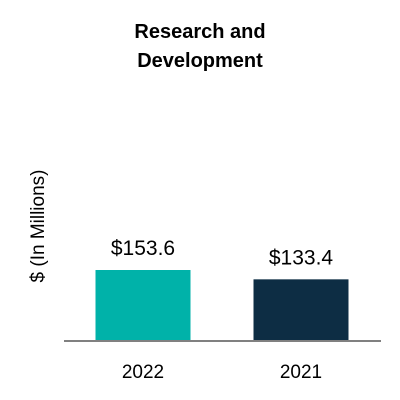 Image resolution: width=400 pixels, height=400 pixels. Describe the element at coordinates (199, 32) in the screenshot. I see `chart-title-line-1: Research and` at that location.